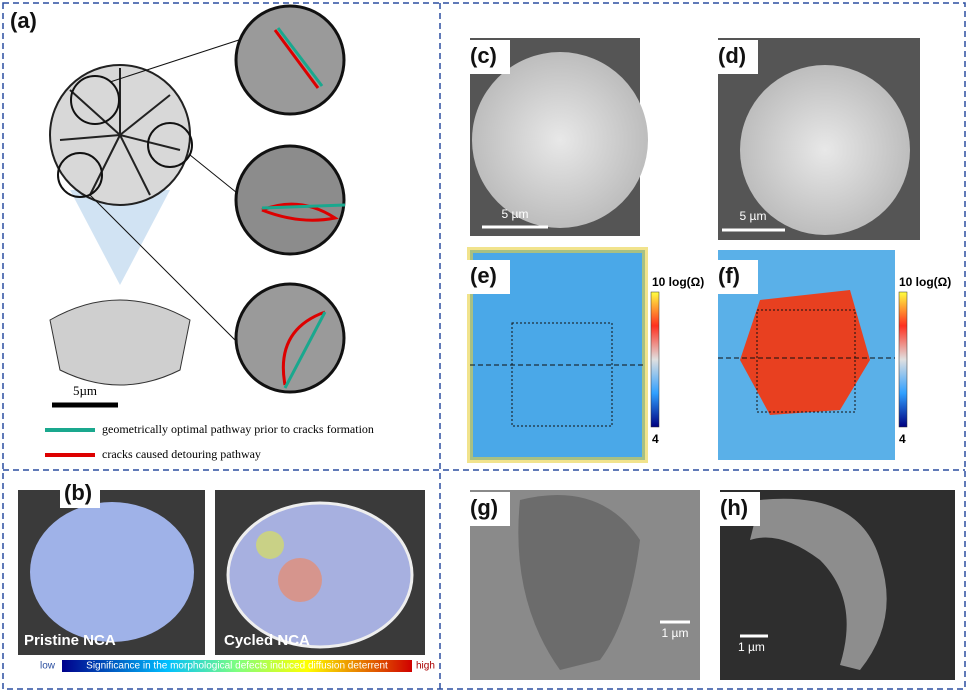 The width and height of the screenshot is (969, 693). What do you see at coordinates (48, 666) in the screenshot?
I see `bar-label: low` at bounding box center [48, 666].